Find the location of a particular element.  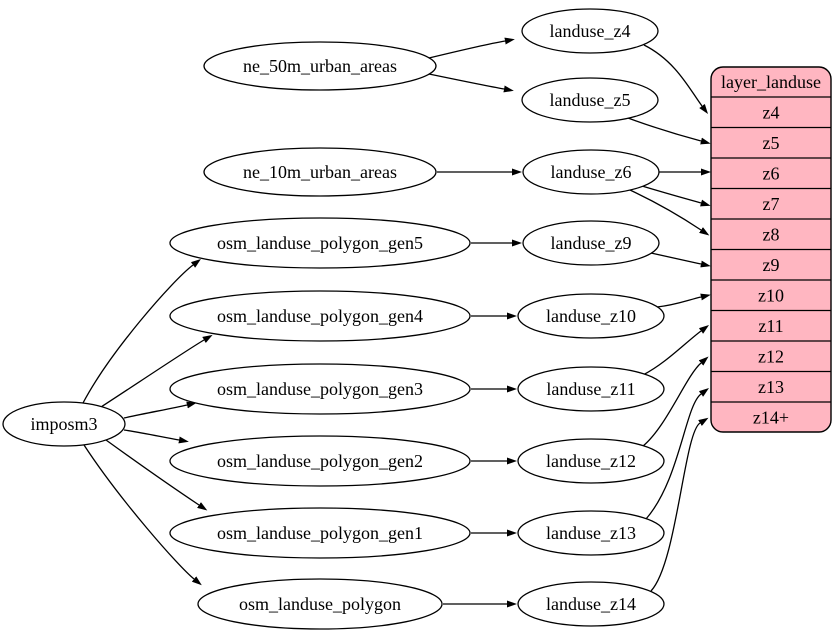

node-label-landuse_z5: landuse_z5 is located at coordinates (590, 100).